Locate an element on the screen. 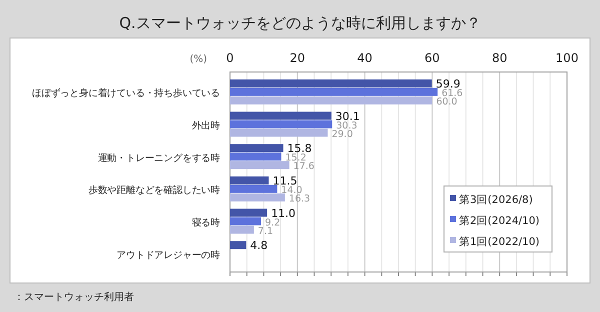 This screenshot has height=312, width=600. data-label: 14.0 is located at coordinates (291, 190).